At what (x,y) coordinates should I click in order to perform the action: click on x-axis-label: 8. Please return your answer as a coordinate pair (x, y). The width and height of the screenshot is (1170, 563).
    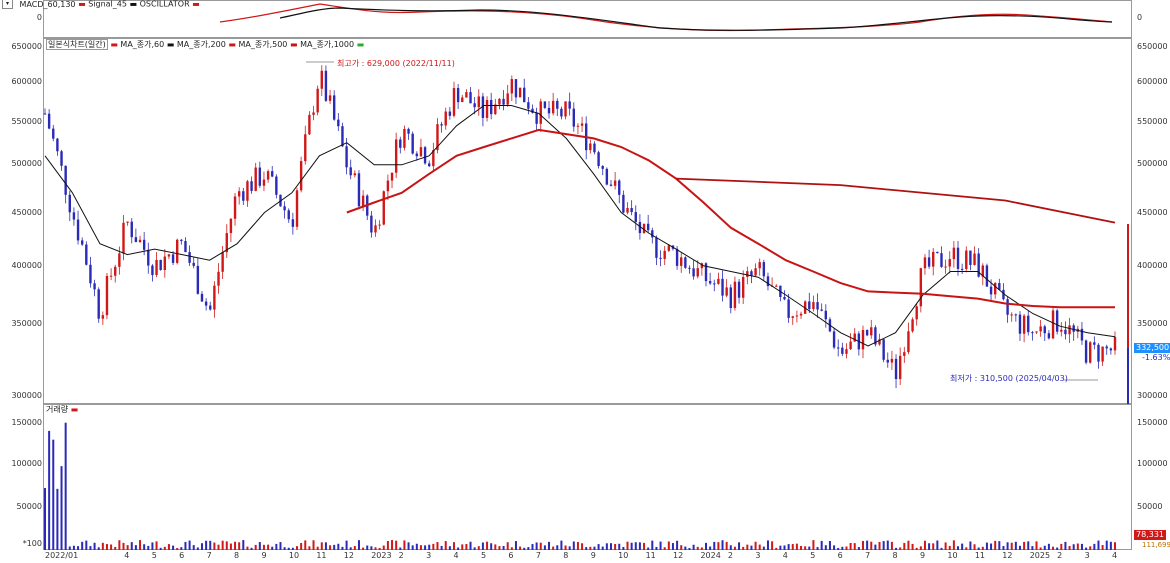
    Looking at the image, I should click on (237, 555).